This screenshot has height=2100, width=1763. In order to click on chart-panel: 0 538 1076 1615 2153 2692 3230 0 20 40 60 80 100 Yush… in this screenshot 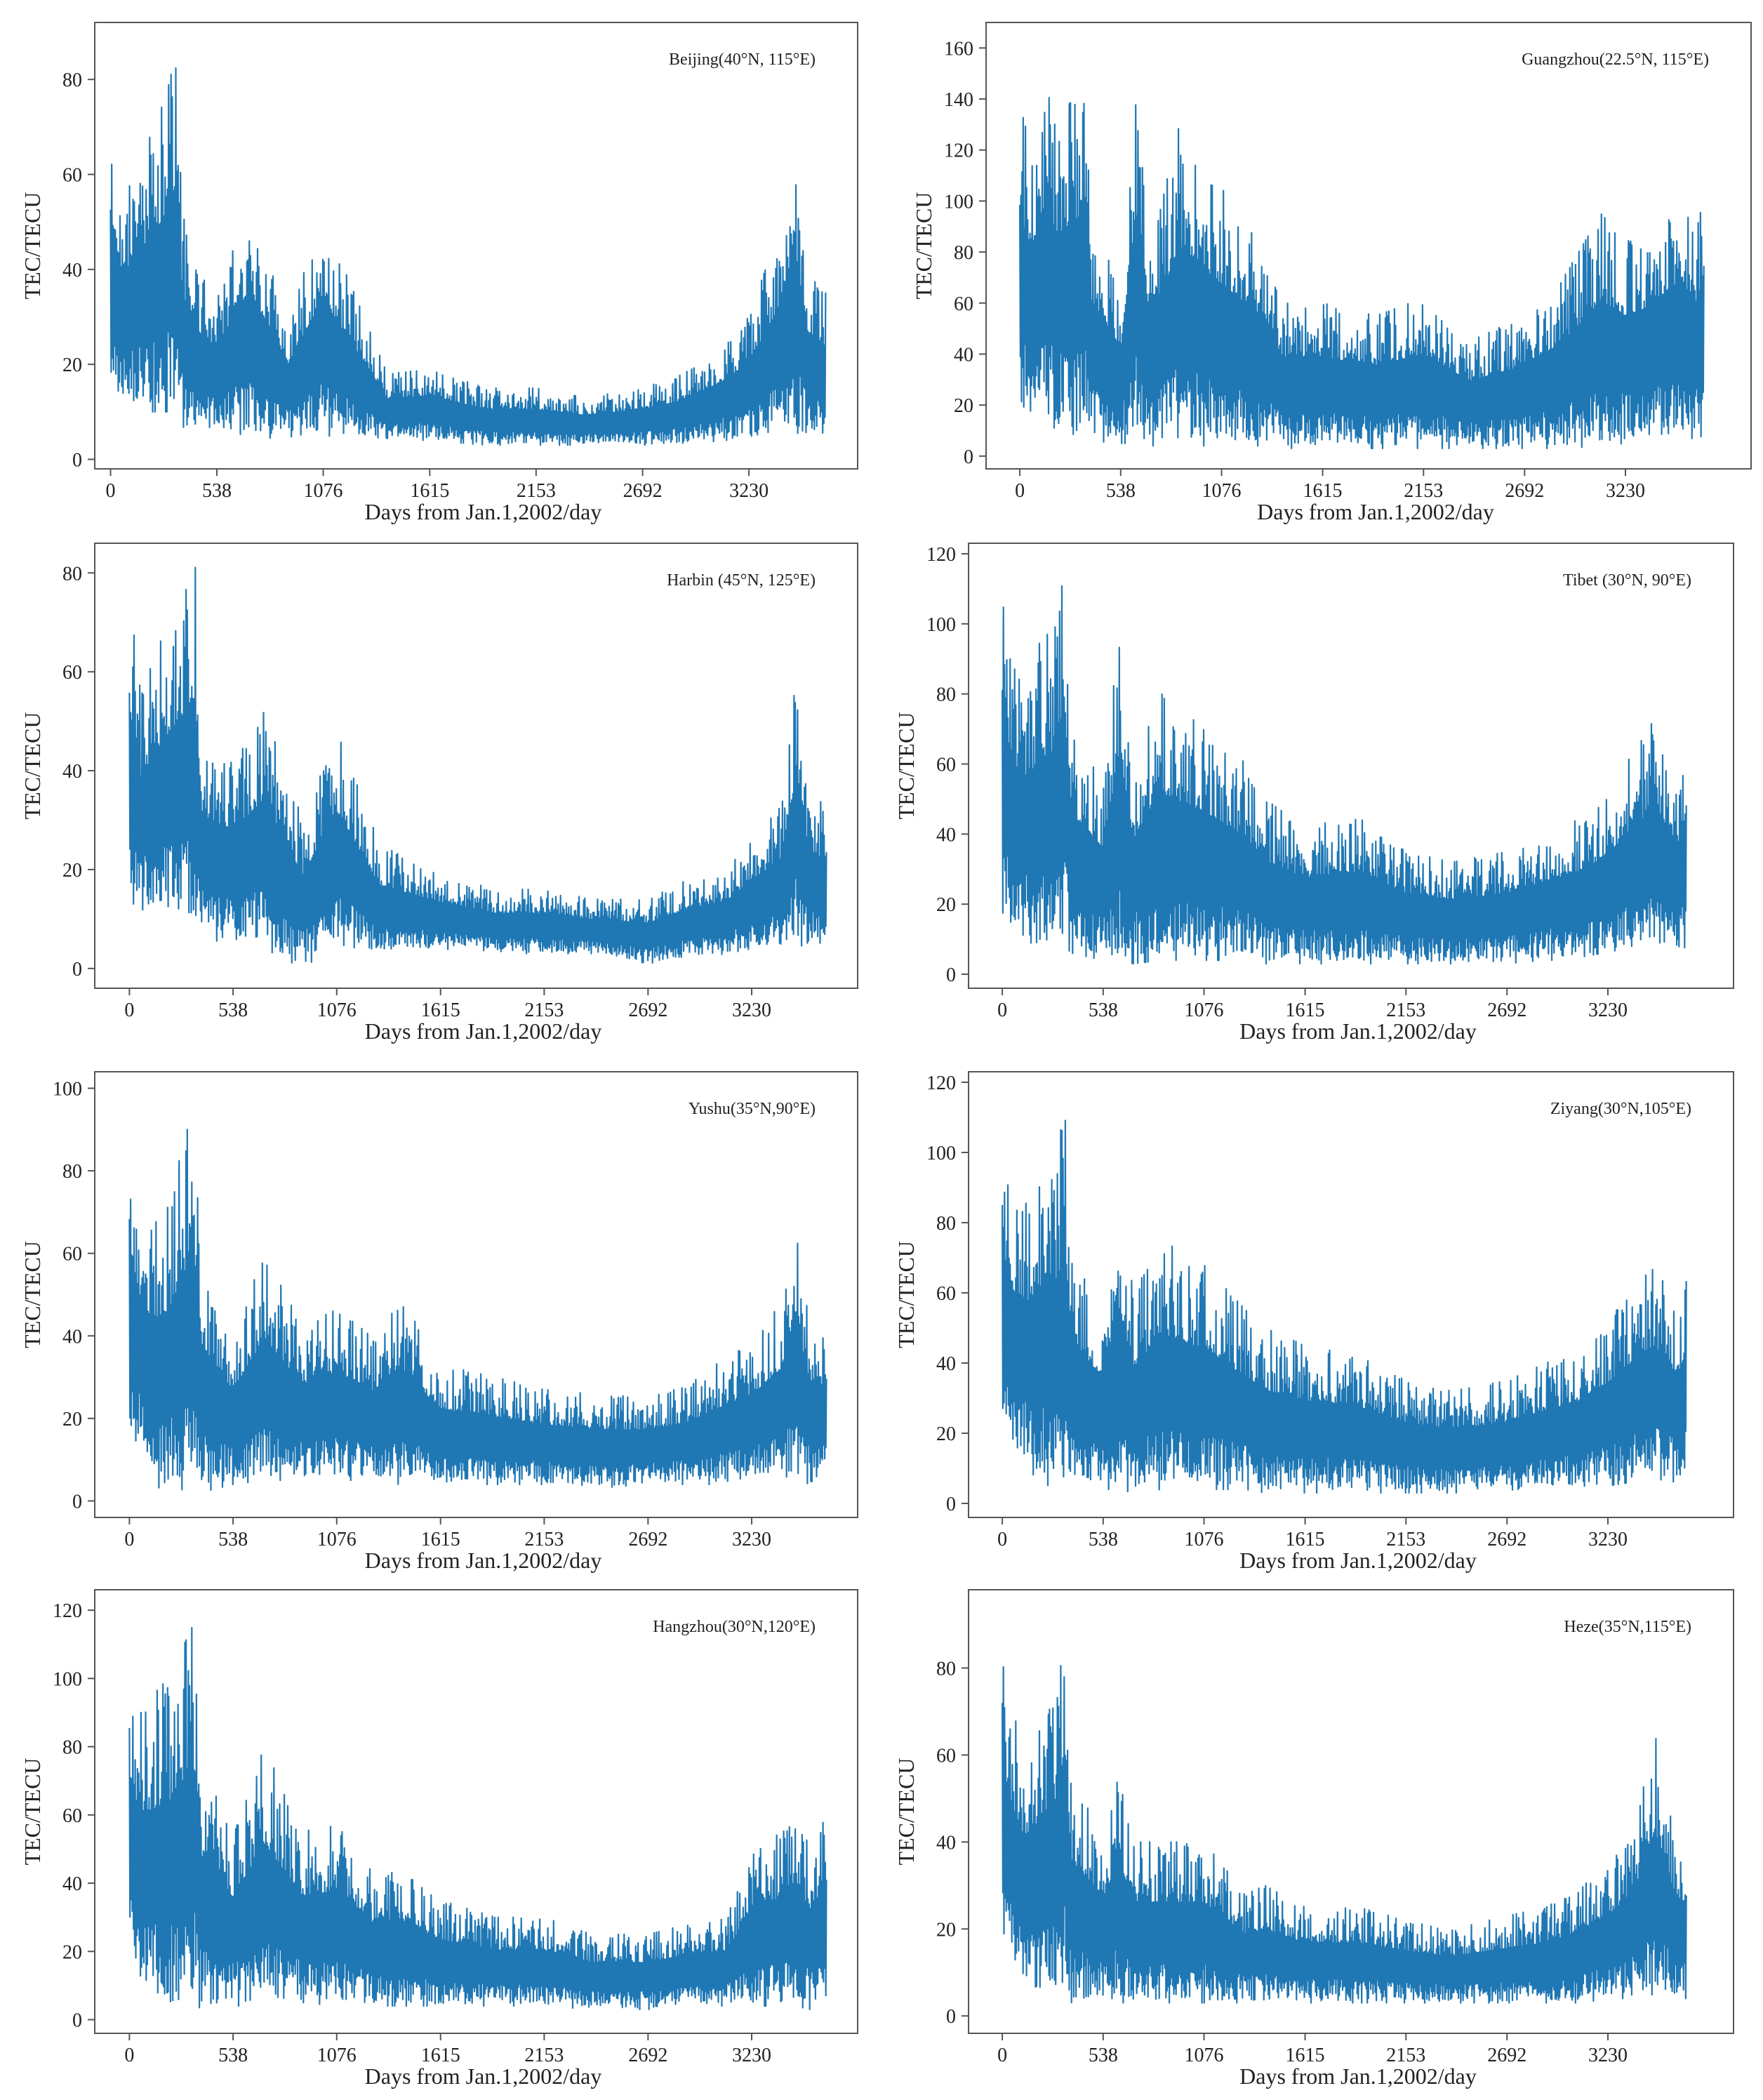, I will do `click(439, 1322)`.